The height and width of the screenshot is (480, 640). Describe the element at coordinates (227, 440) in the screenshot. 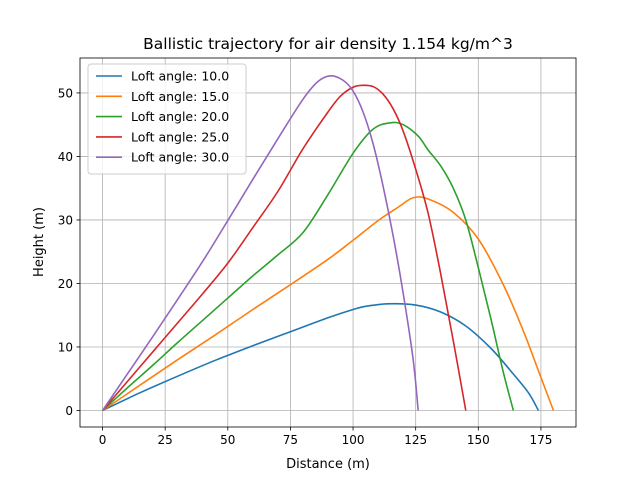

I see `x-tick-label: 50` at that location.